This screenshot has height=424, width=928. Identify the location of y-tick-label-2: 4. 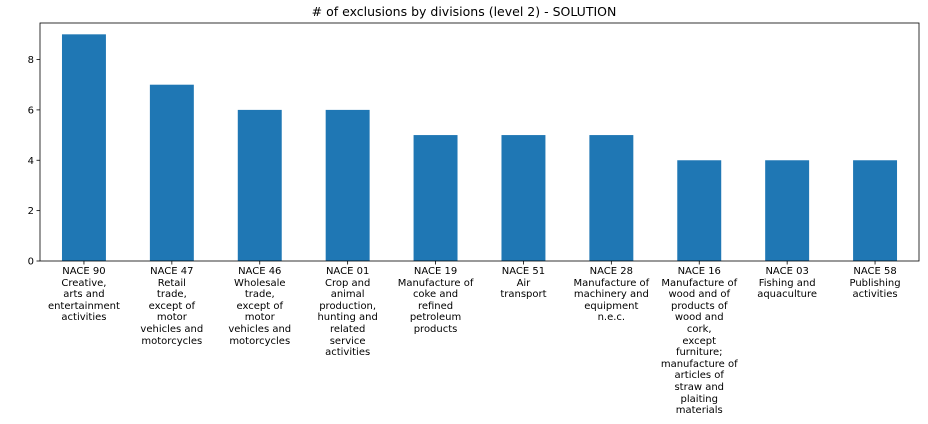
(31, 161).